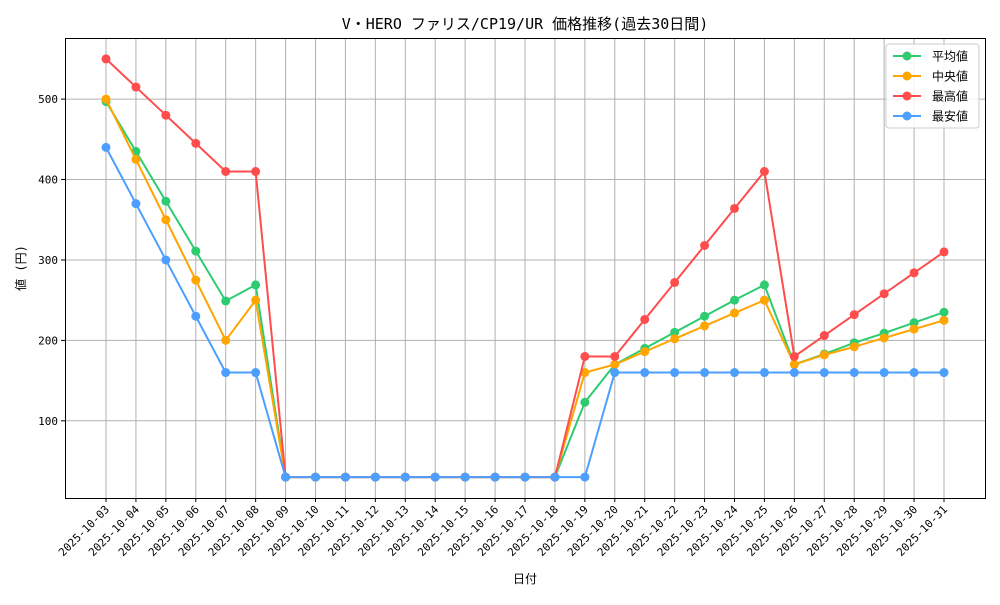 This screenshot has width=1000, height=605. I want to click on y-tick-label: 200, so click(48, 340).